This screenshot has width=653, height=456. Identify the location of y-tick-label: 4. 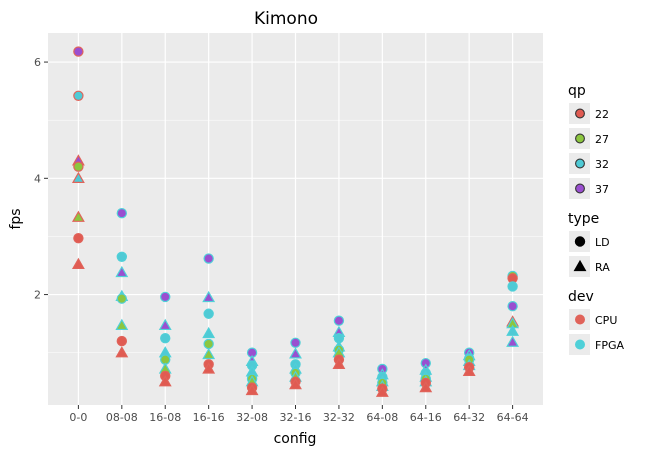
(37, 178).